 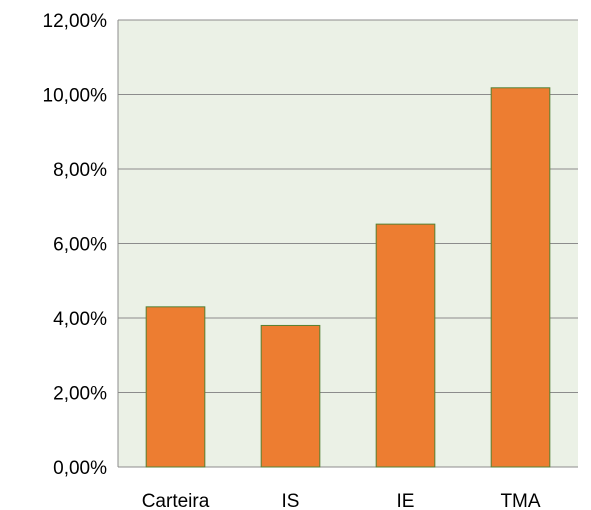 I want to click on x-category-label: IE, so click(x=406, y=500).